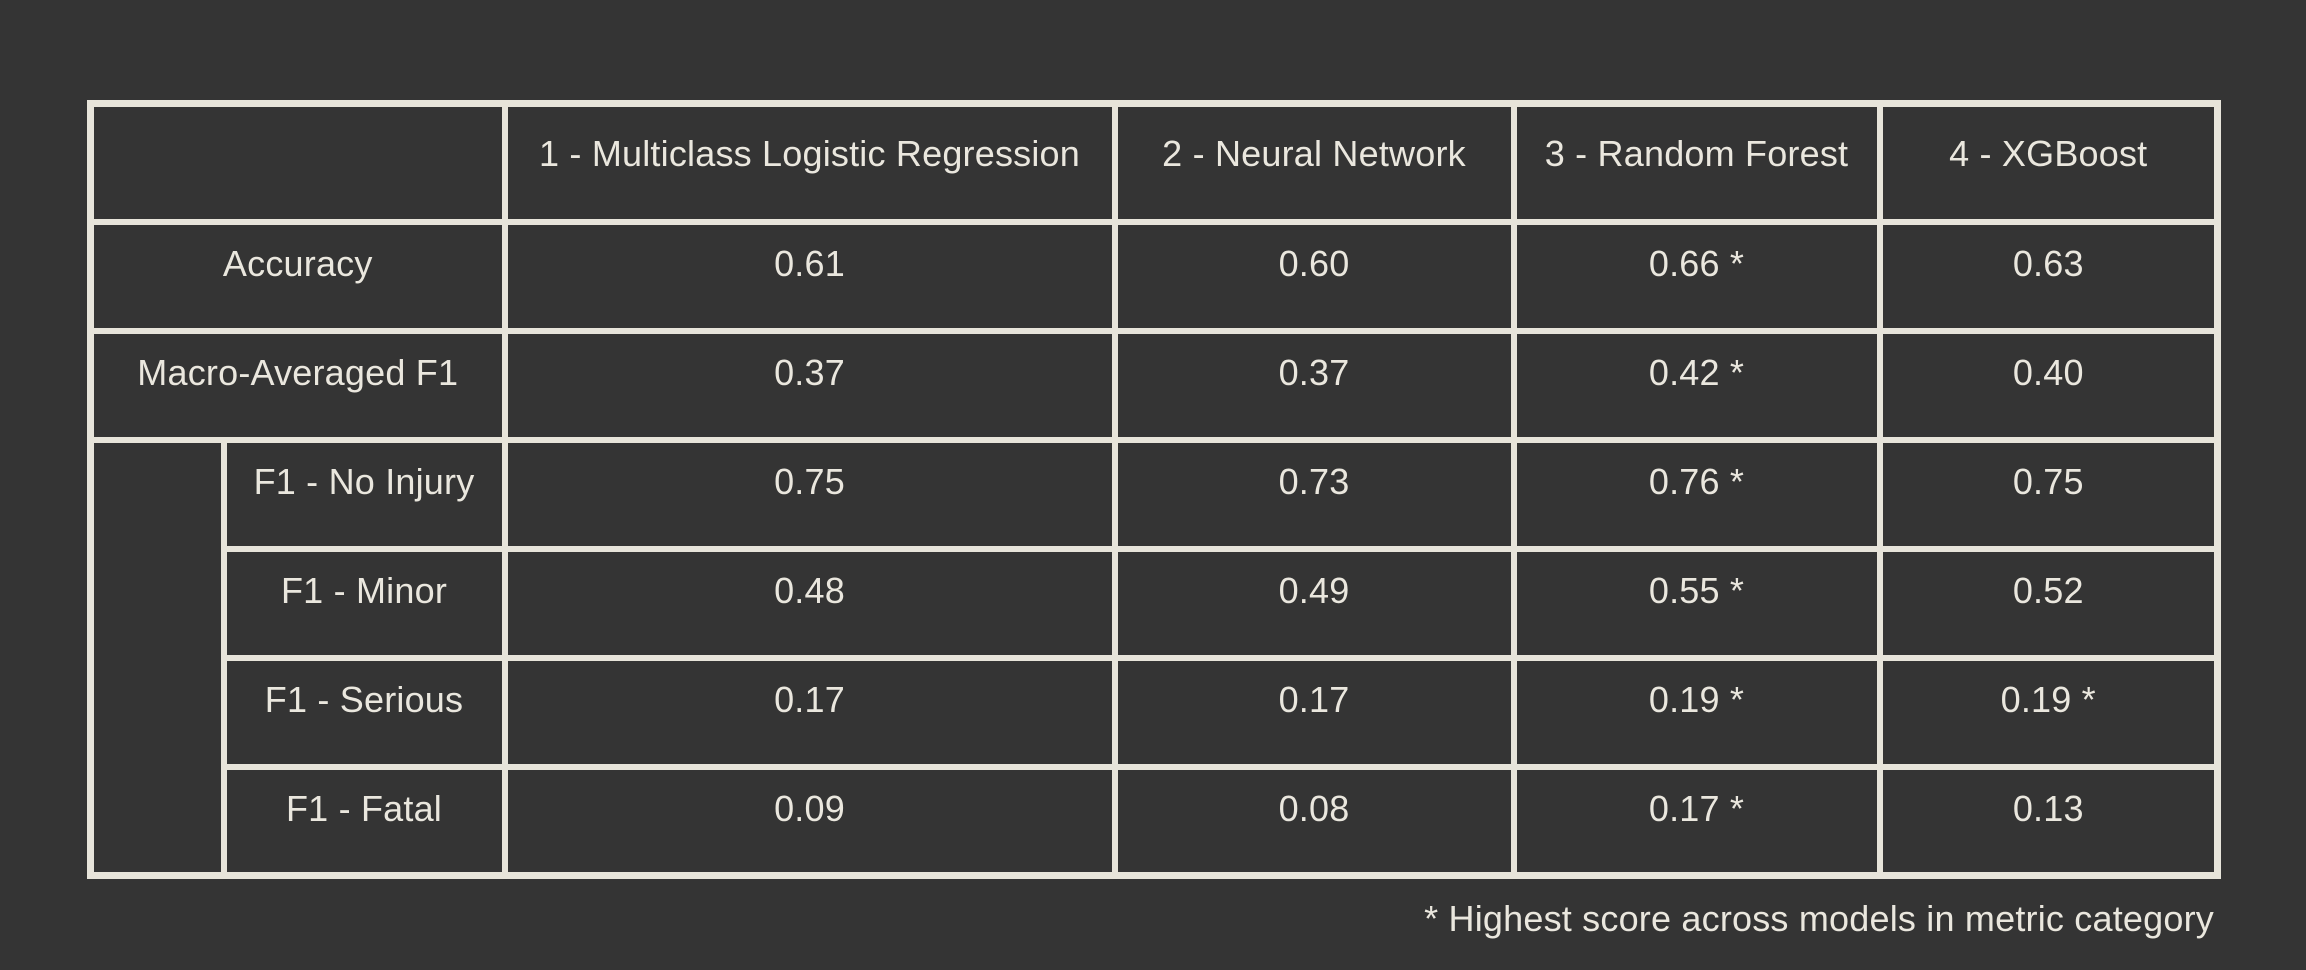 The height and width of the screenshot is (970, 2306). Describe the element at coordinates (364, 821) in the screenshot. I see `row-label-f1-fatal: F1 - Fatal` at that location.